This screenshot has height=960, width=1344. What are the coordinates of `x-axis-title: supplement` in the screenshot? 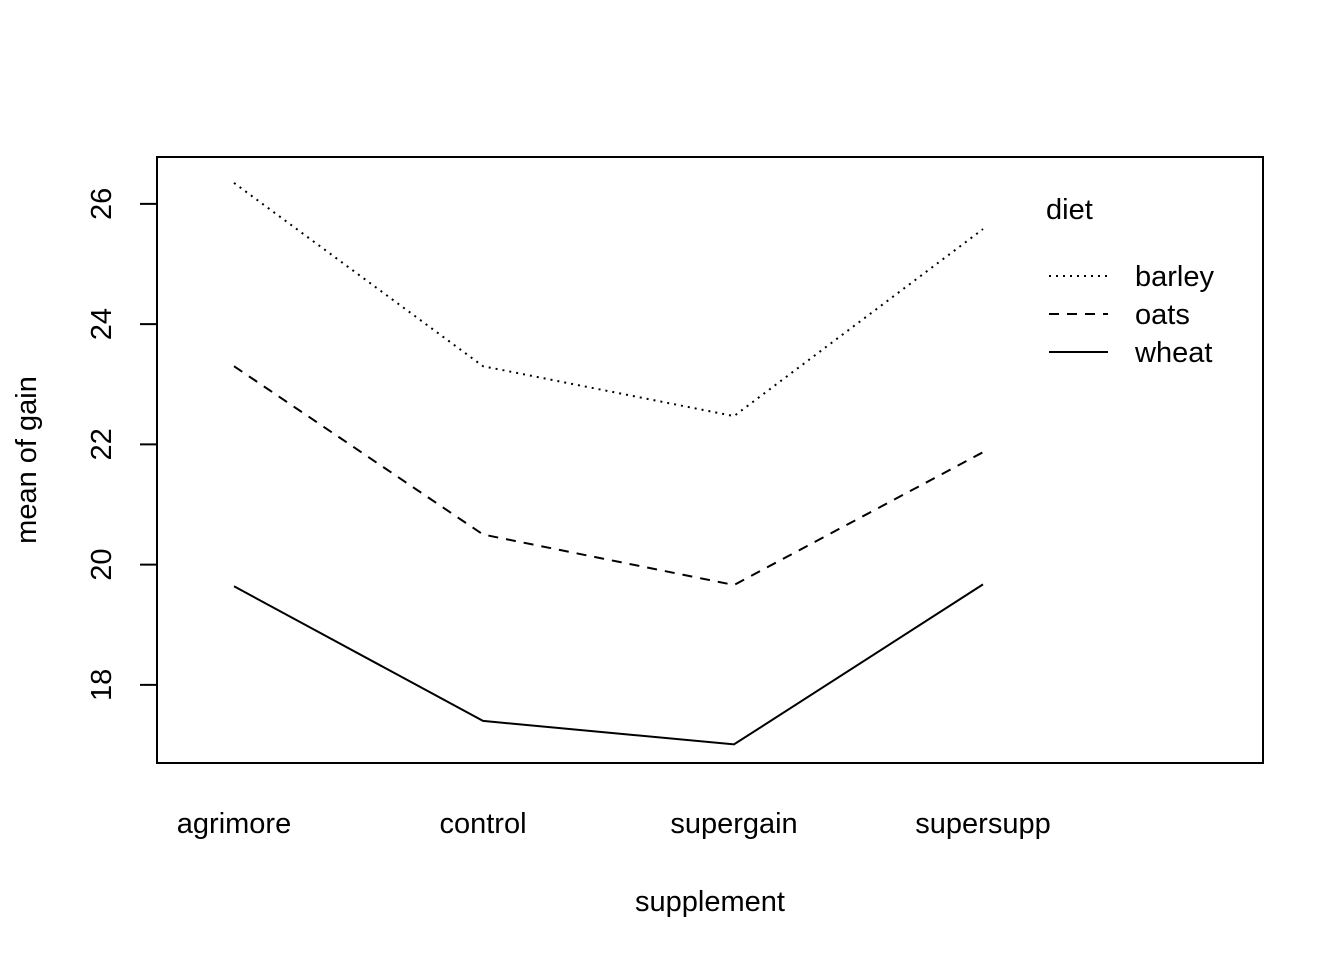 It's located at (710, 902).